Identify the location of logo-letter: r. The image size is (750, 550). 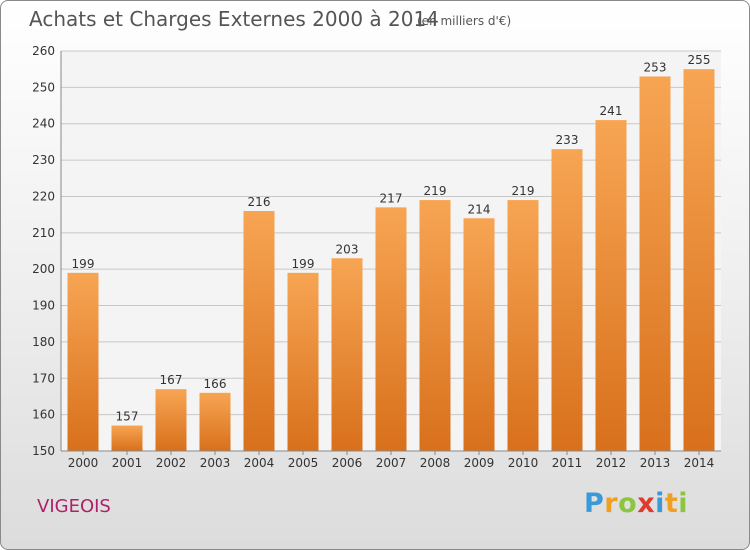
(611, 503).